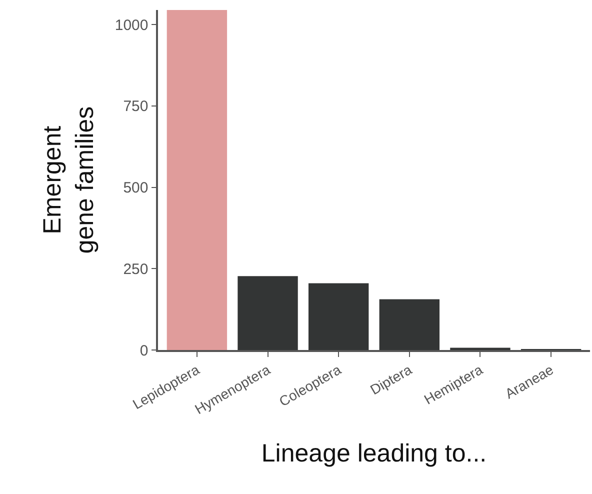 This screenshot has width=592, height=494. I want to click on y-tick-label: 750, so click(135, 107).